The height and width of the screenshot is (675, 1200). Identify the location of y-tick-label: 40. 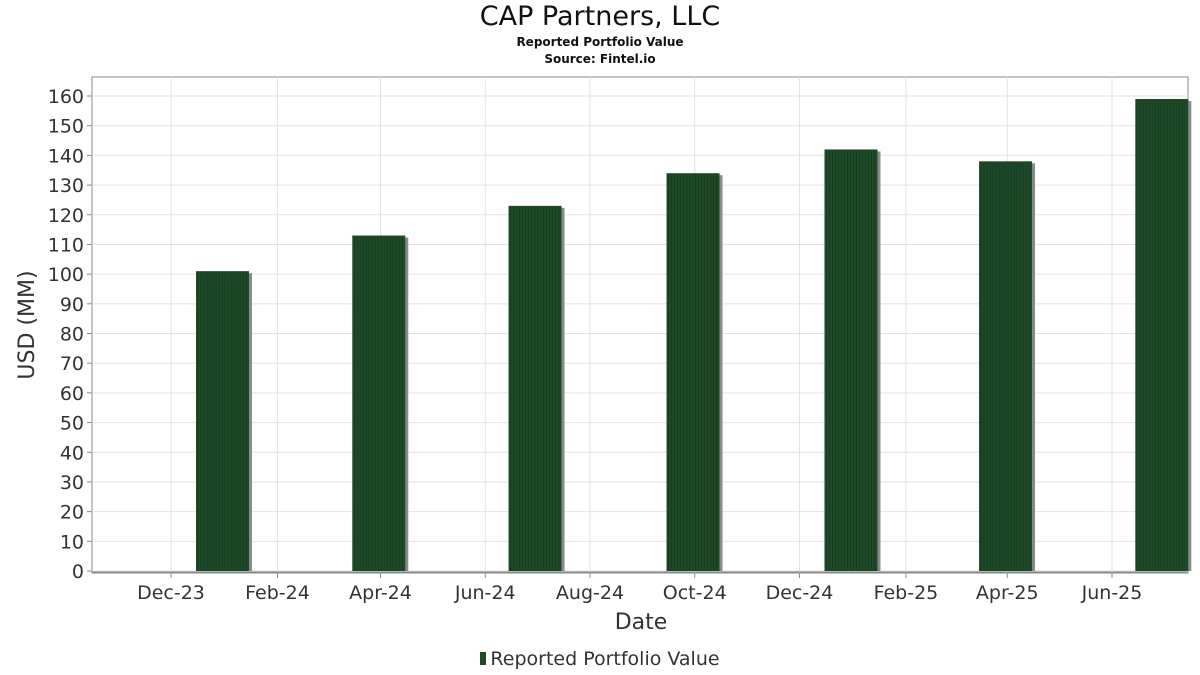
(72, 453).